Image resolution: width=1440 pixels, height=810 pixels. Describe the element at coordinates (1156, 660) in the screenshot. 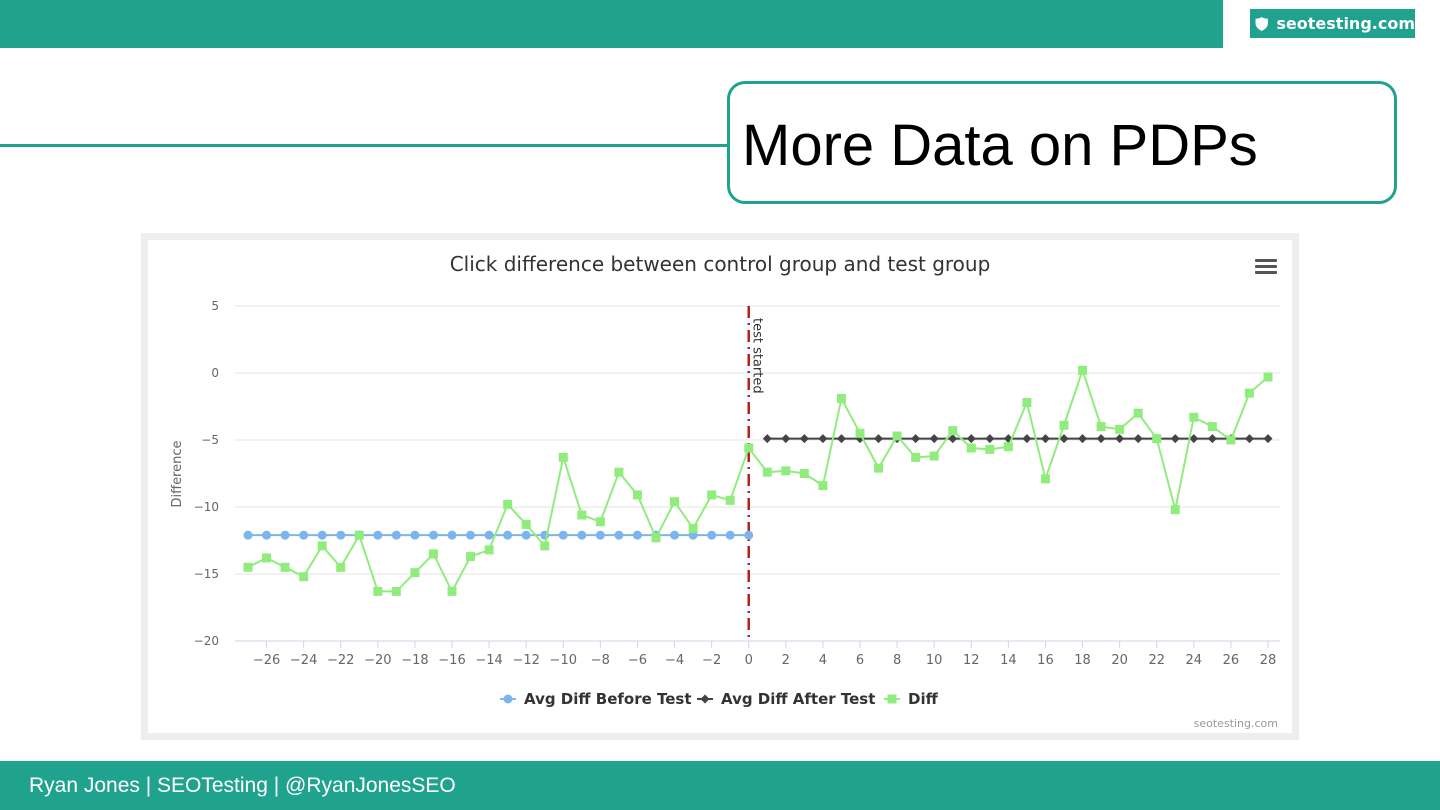

I see `x-tick-label: 22` at that location.